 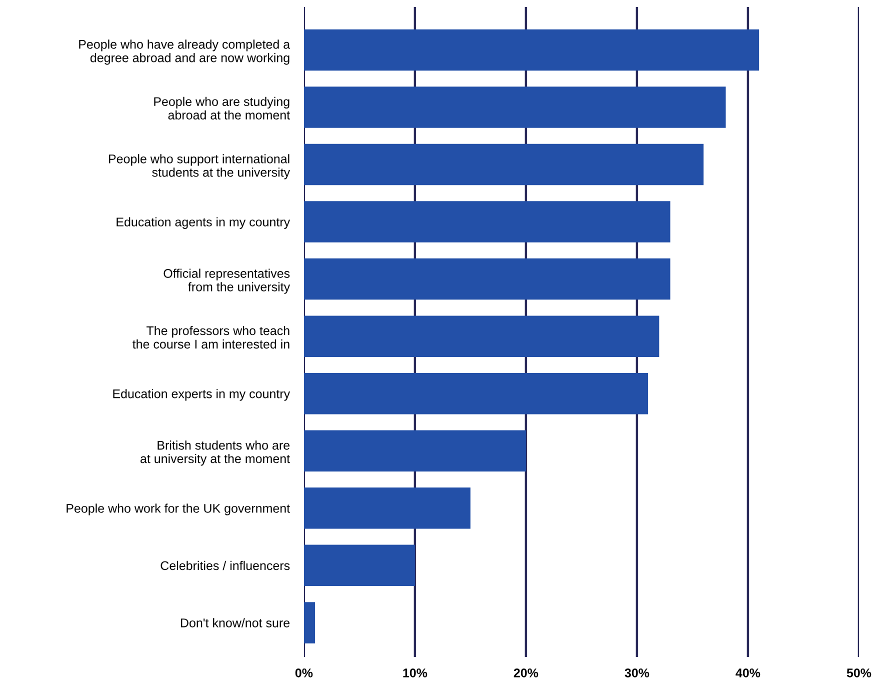 What do you see at coordinates (304, 673) in the screenshot?
I see `x-tick-label: 0%` at bounding box center [304, 673].